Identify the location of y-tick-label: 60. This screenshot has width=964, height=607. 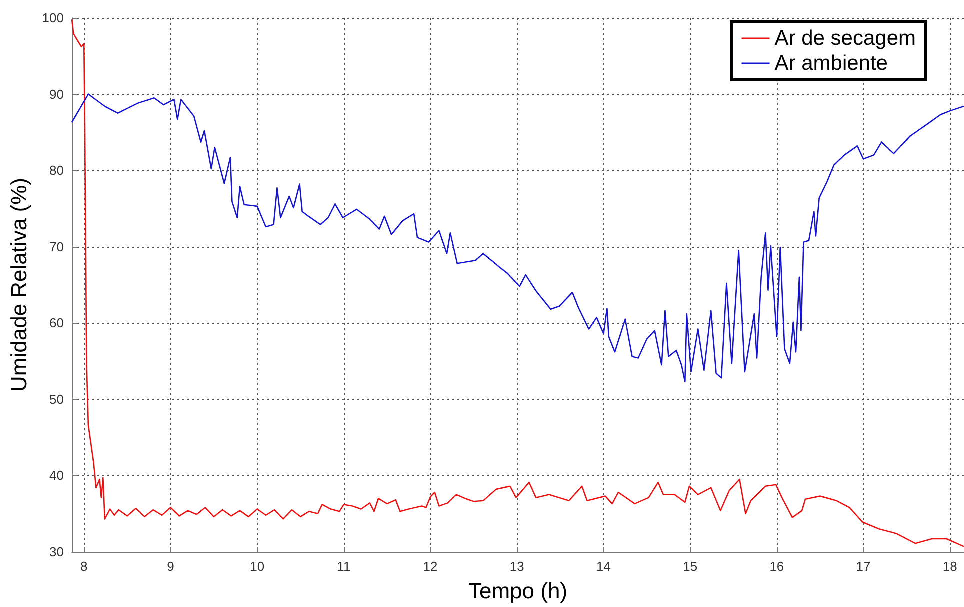
(57, 323).